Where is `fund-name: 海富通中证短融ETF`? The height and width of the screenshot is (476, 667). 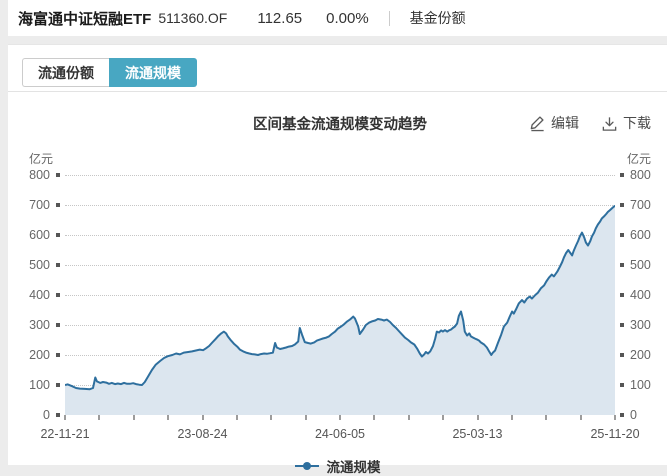
fund-name: 海富通中证短融ETF is located at coordinates (85, 19).